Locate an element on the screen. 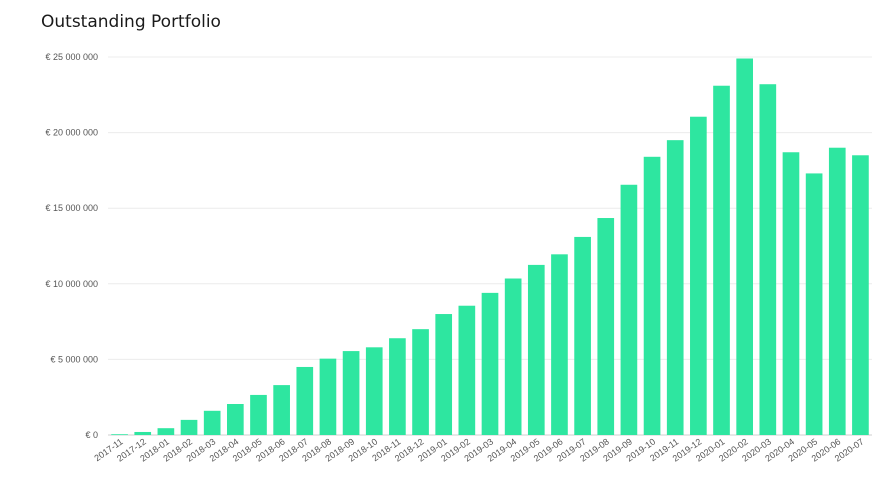 The width and height of the screenshot is (875, 482). y-tick-label: € 10 000 000 is located at coordinates (71, 284).